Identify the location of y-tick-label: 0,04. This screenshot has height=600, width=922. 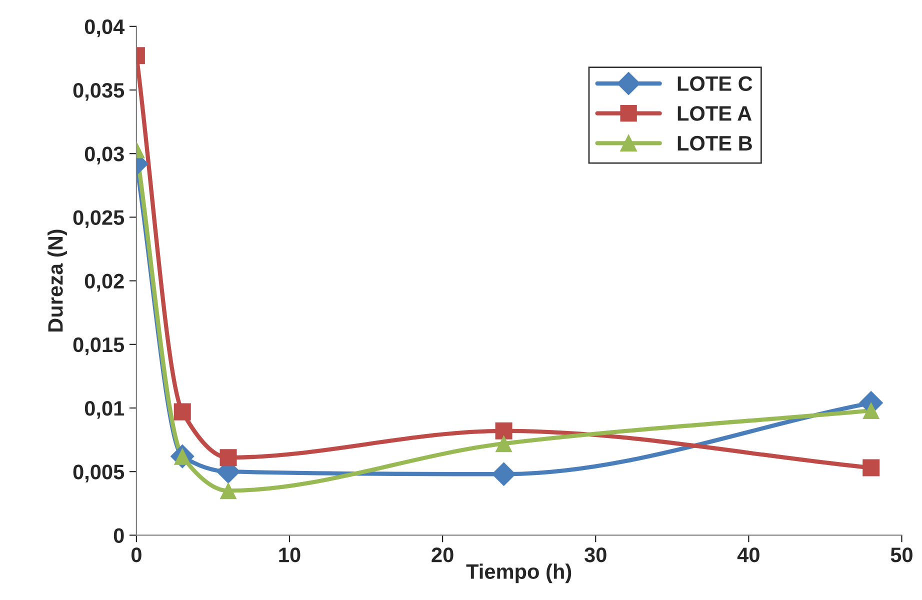
(104, 28).